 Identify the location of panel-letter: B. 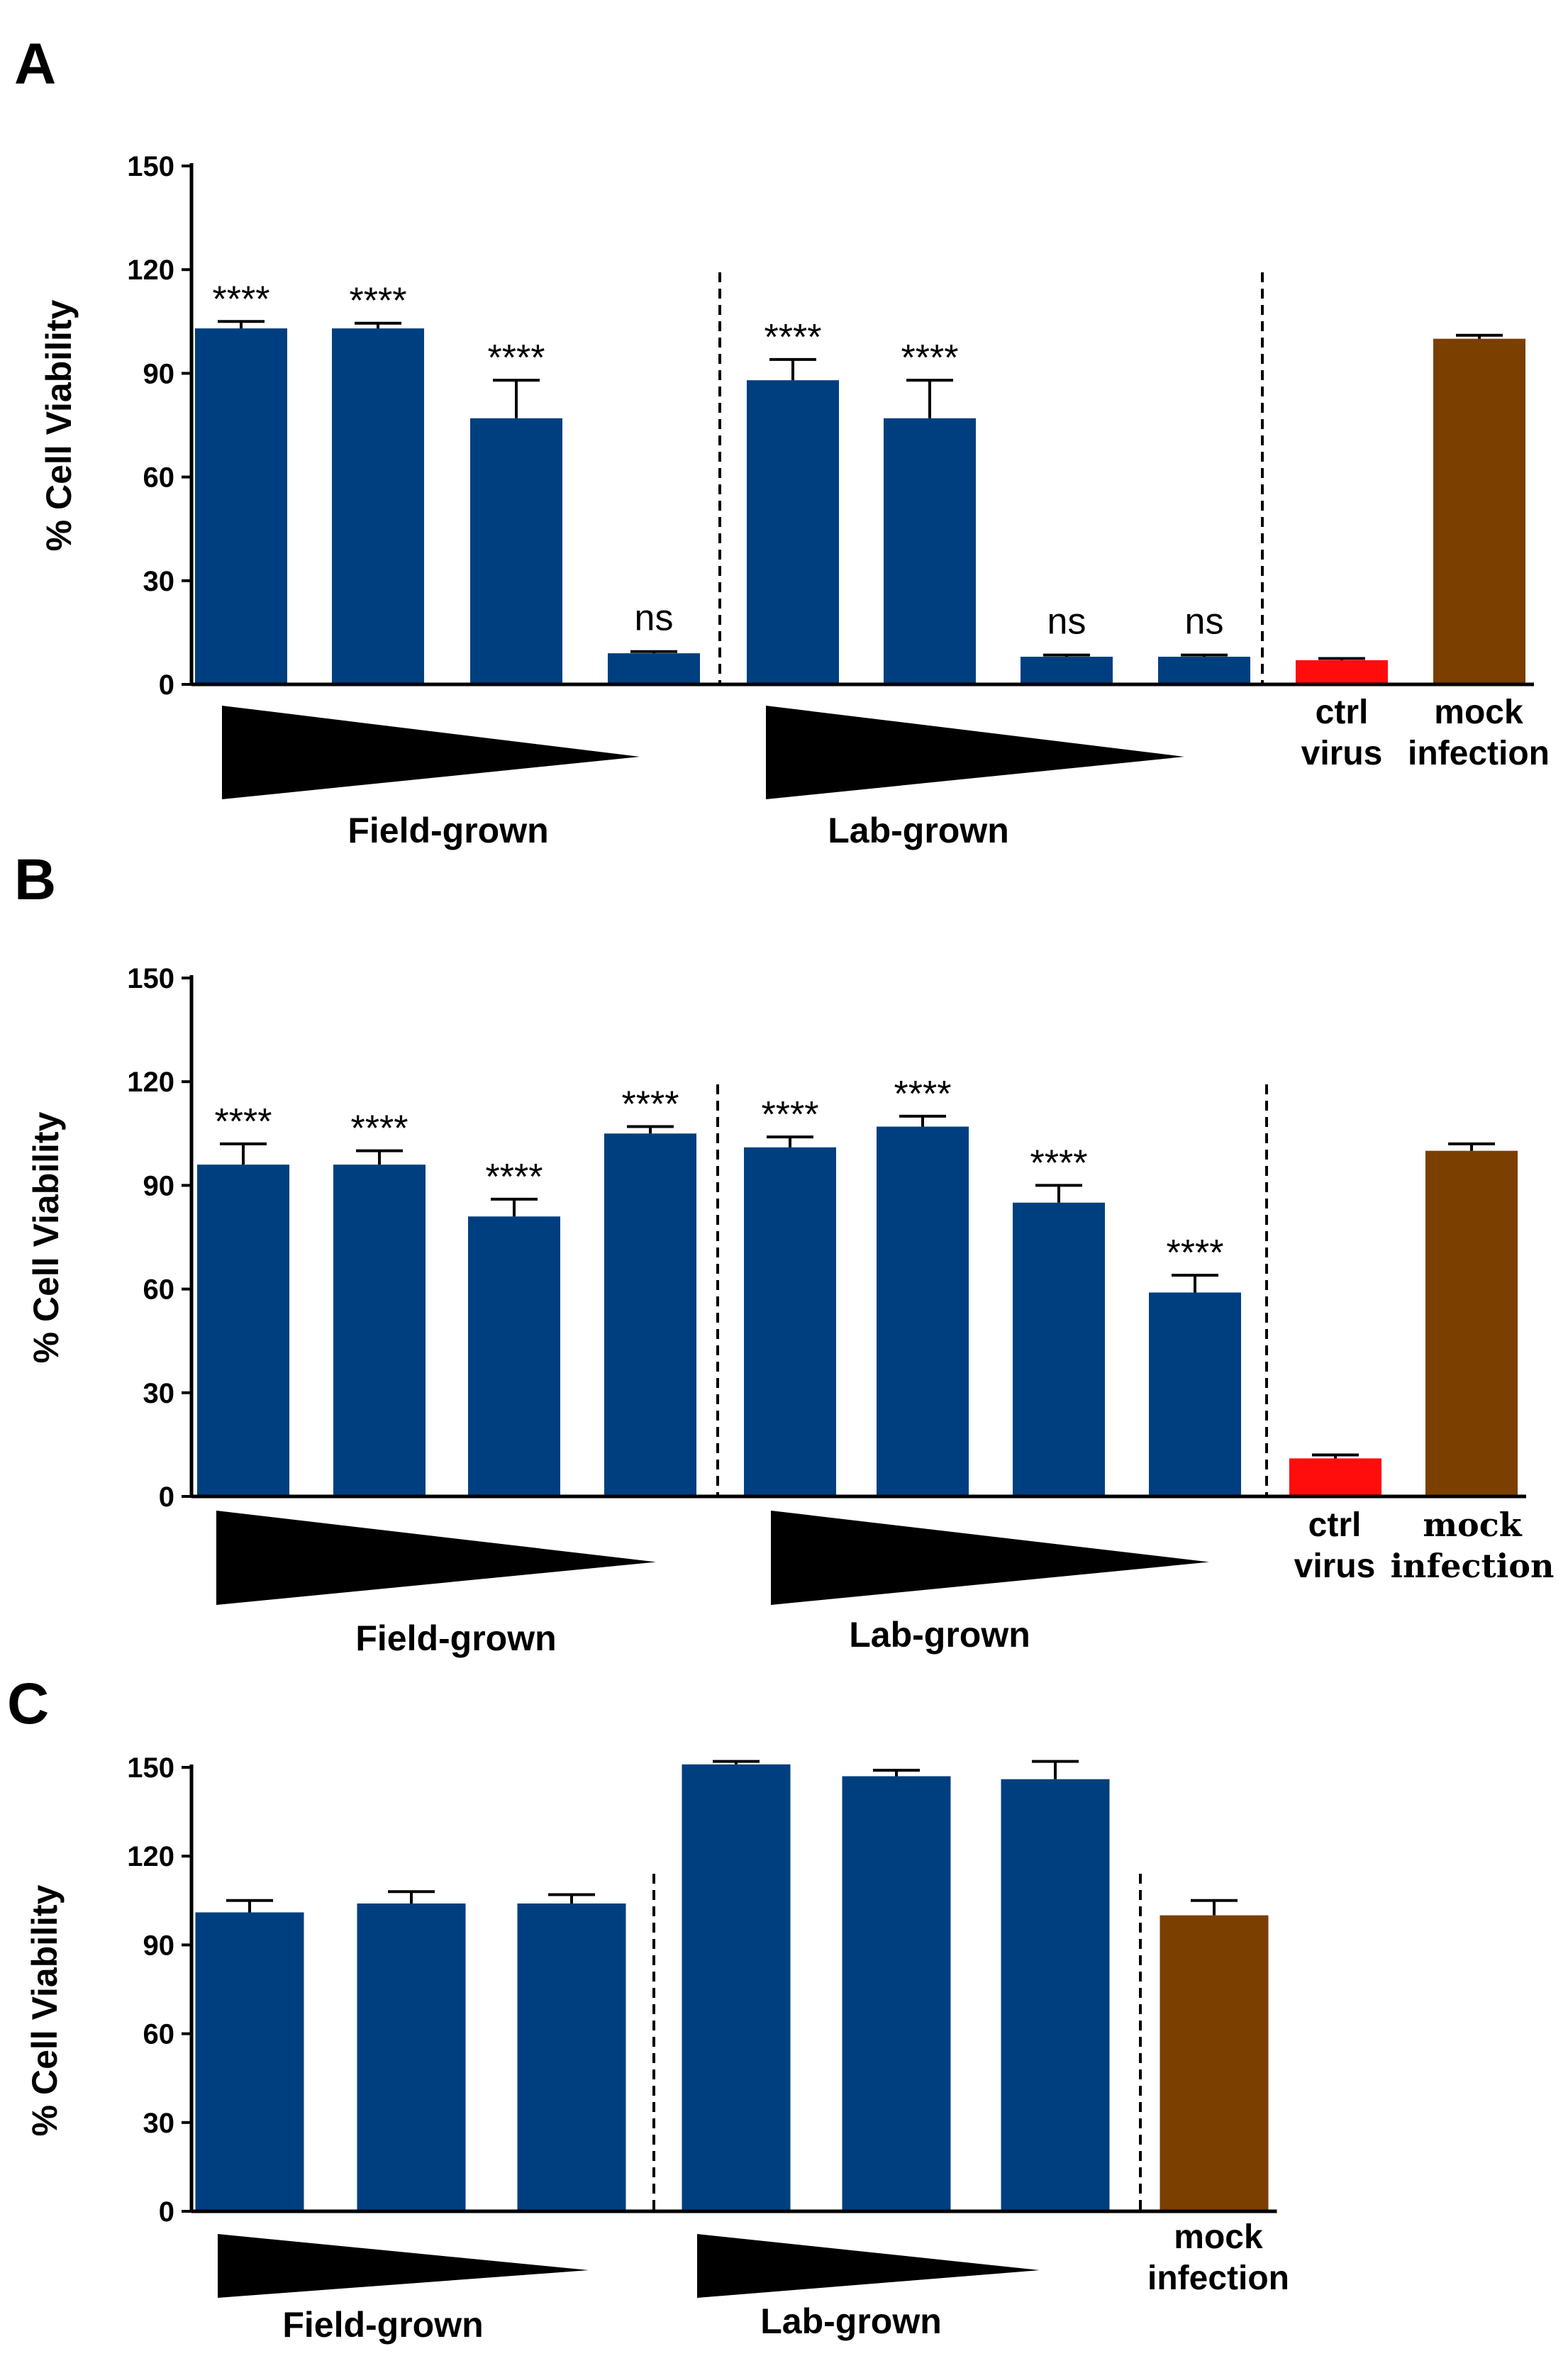
(35, 880).